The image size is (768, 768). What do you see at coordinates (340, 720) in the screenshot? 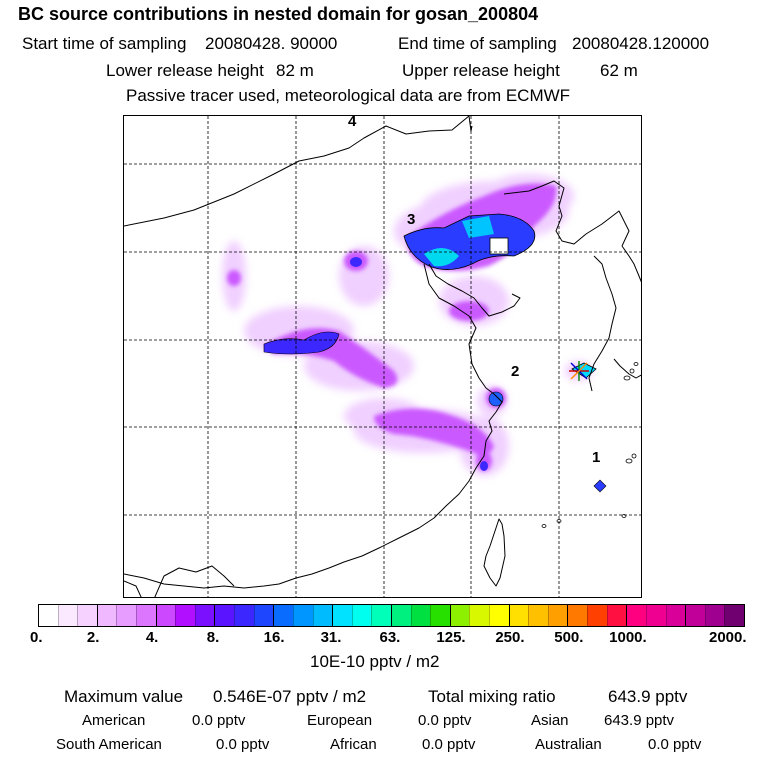
I see `region-name: European` at bounding box center [340, 720].